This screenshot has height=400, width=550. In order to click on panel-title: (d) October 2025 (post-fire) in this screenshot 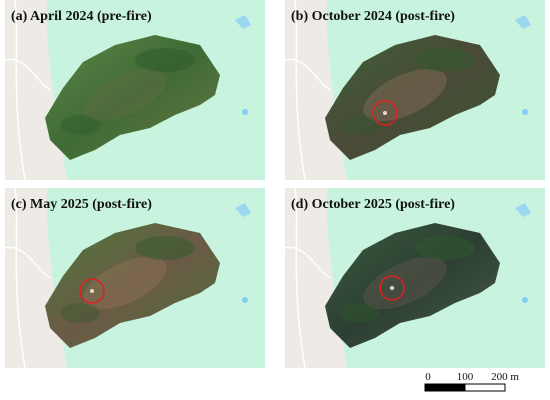, I will do `click(373, 204)`.